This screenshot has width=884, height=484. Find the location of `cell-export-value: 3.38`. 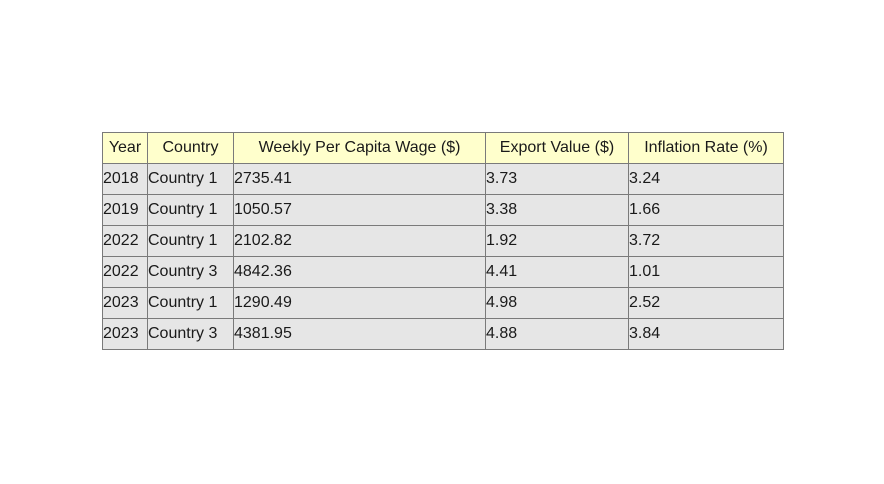

cell-export-value: 3.38 is located at coordinates (557, 210).